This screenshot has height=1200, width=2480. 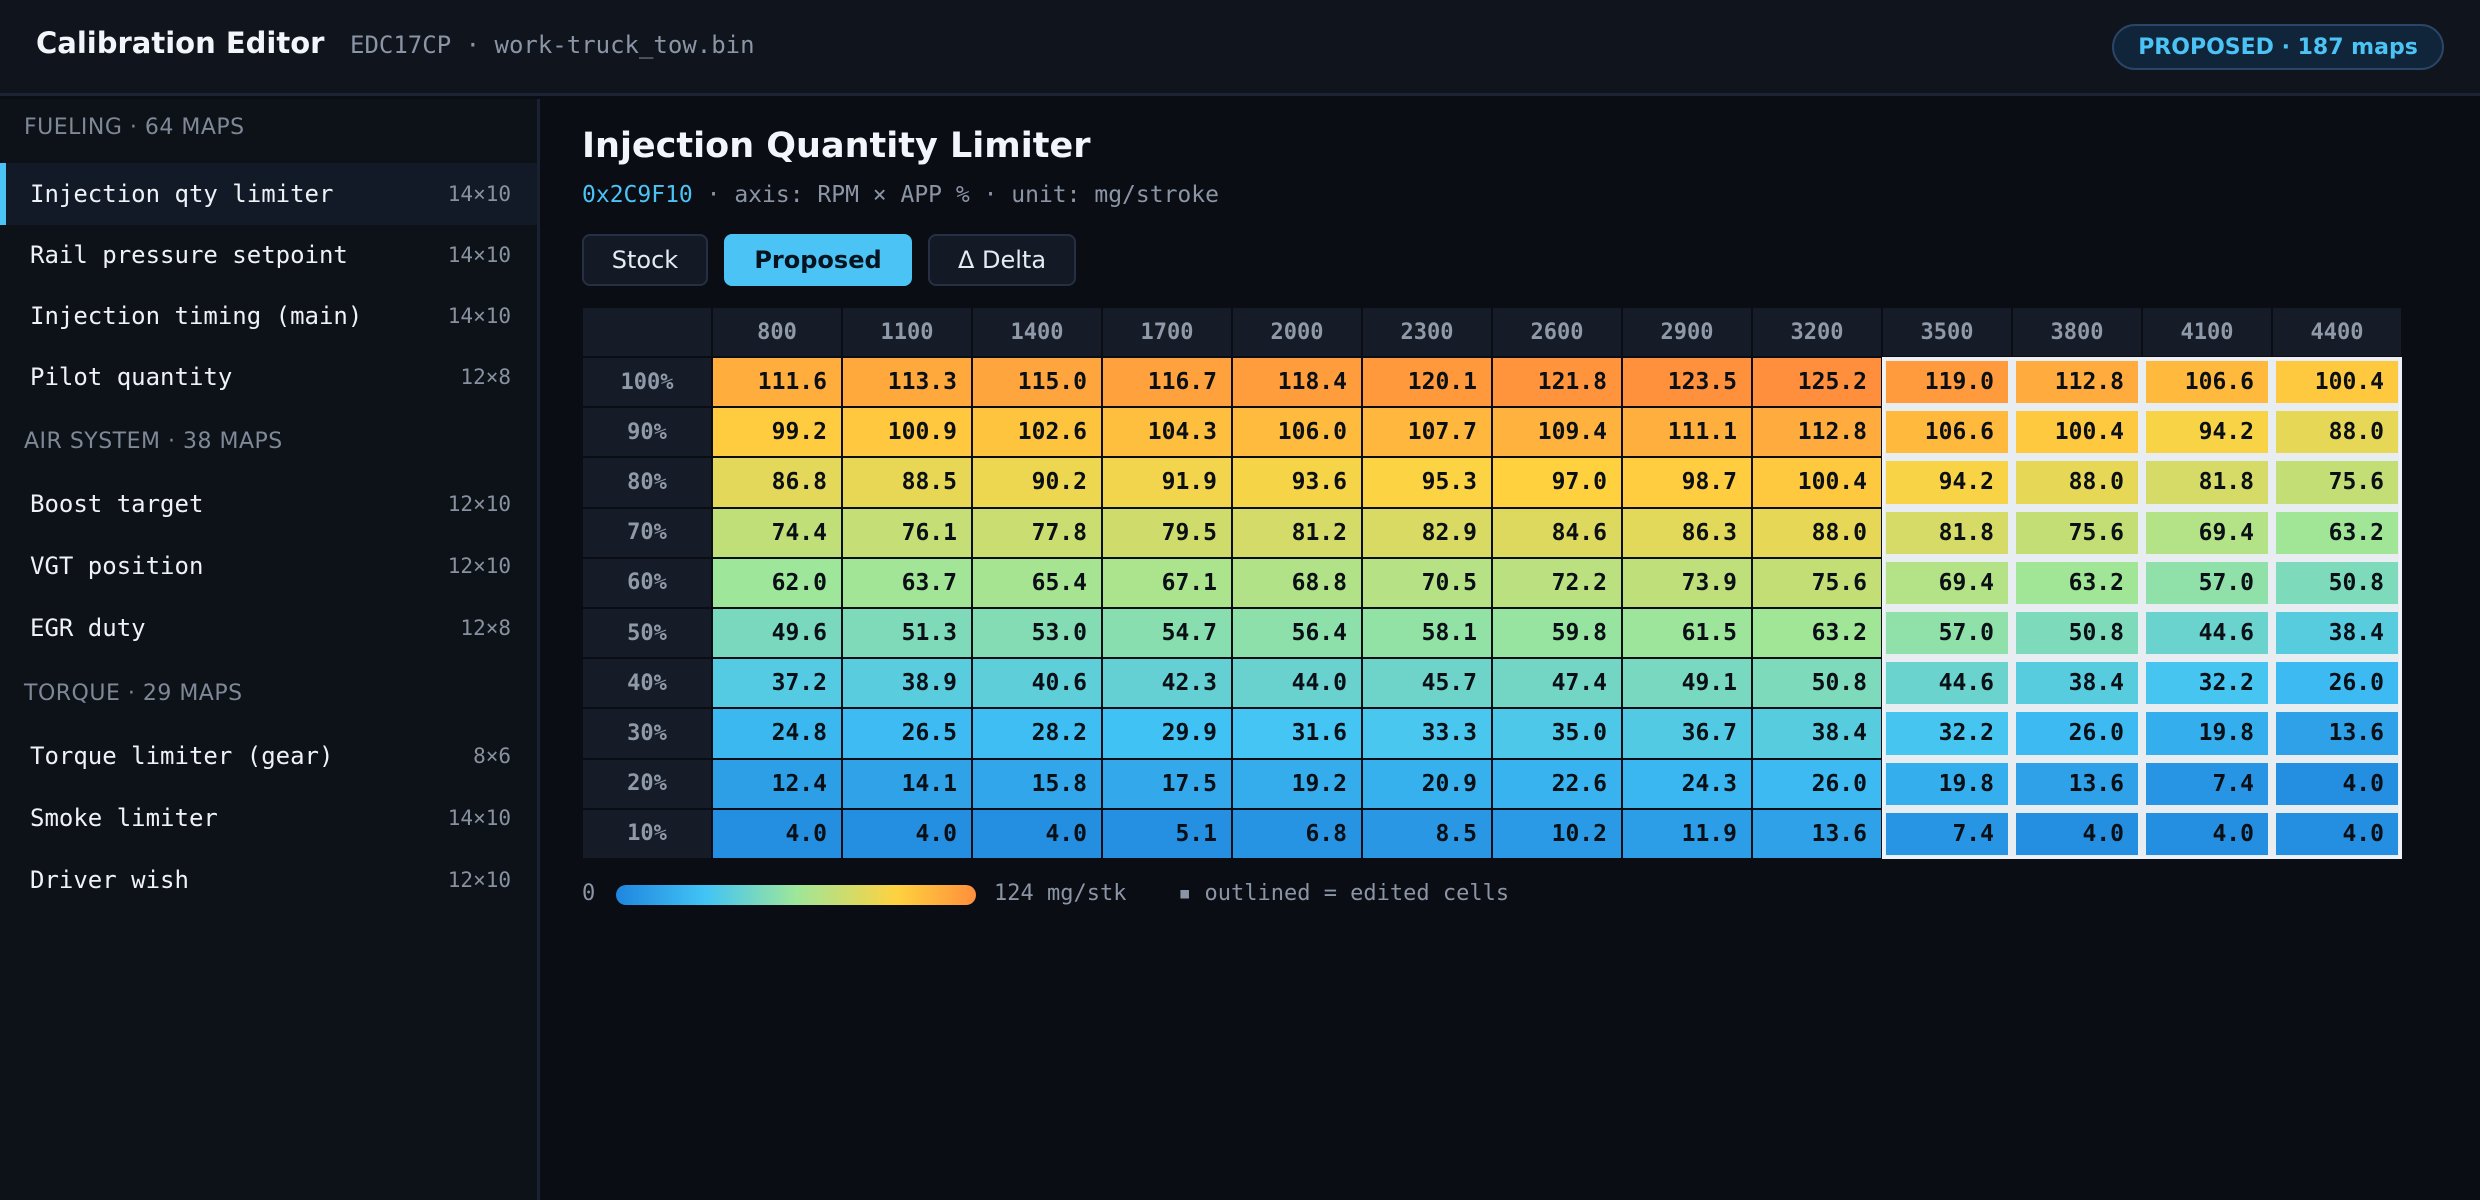 I want to click on map-cell: 50.8, so click(x=1817, y=683).